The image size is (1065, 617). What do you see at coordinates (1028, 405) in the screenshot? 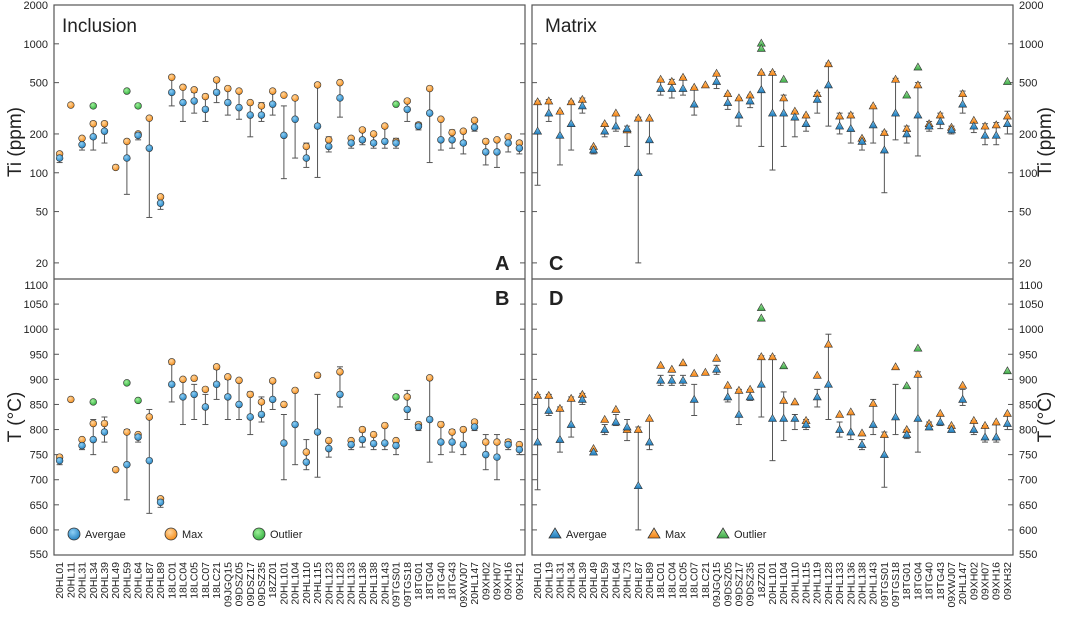
I see `y-tick-label-temp: 850` at bounding box center [1028, 405].